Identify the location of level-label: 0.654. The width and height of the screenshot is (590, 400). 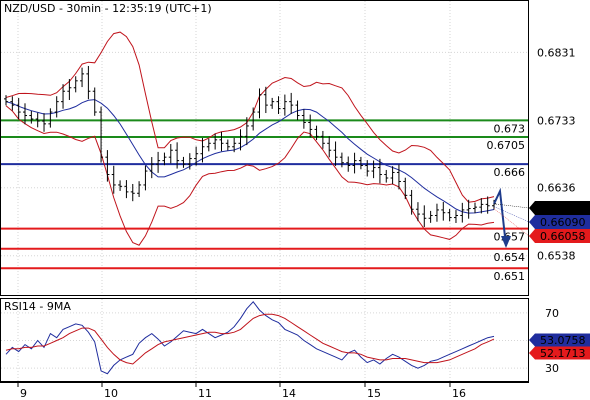
(510, 257).